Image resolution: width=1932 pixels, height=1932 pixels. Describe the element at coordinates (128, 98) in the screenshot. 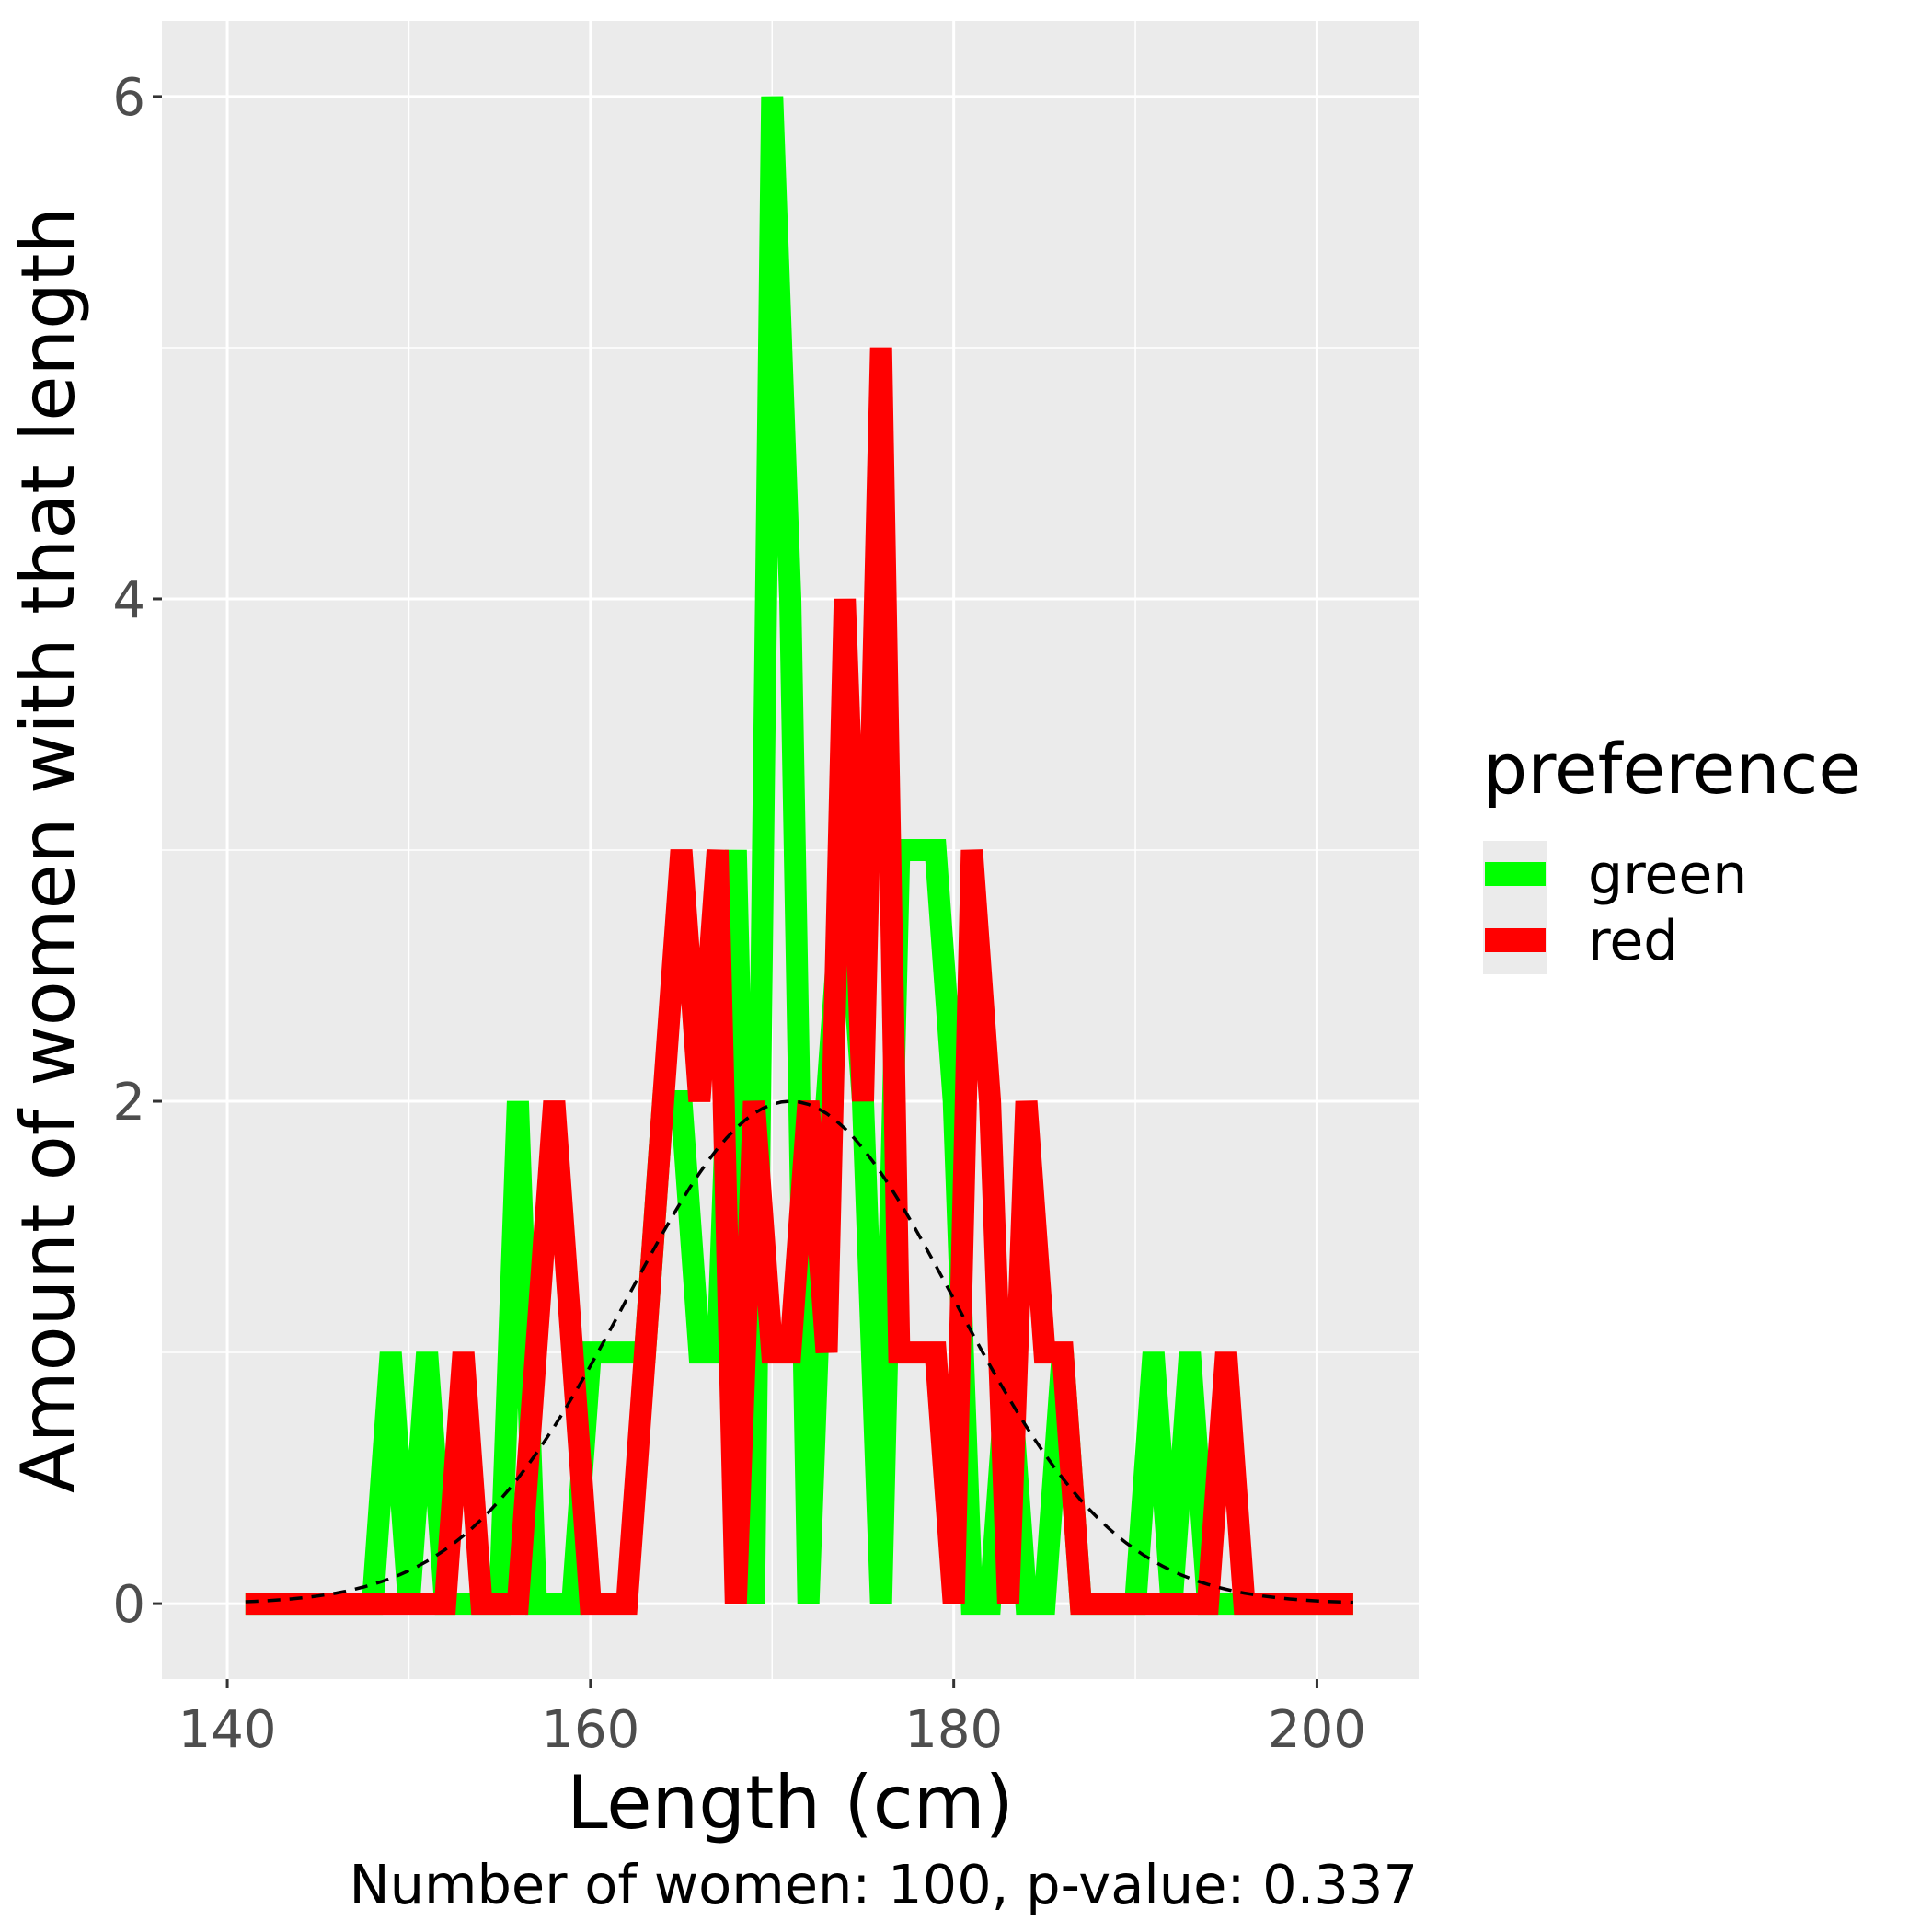

I see `y-tick-label: 6` at that location.